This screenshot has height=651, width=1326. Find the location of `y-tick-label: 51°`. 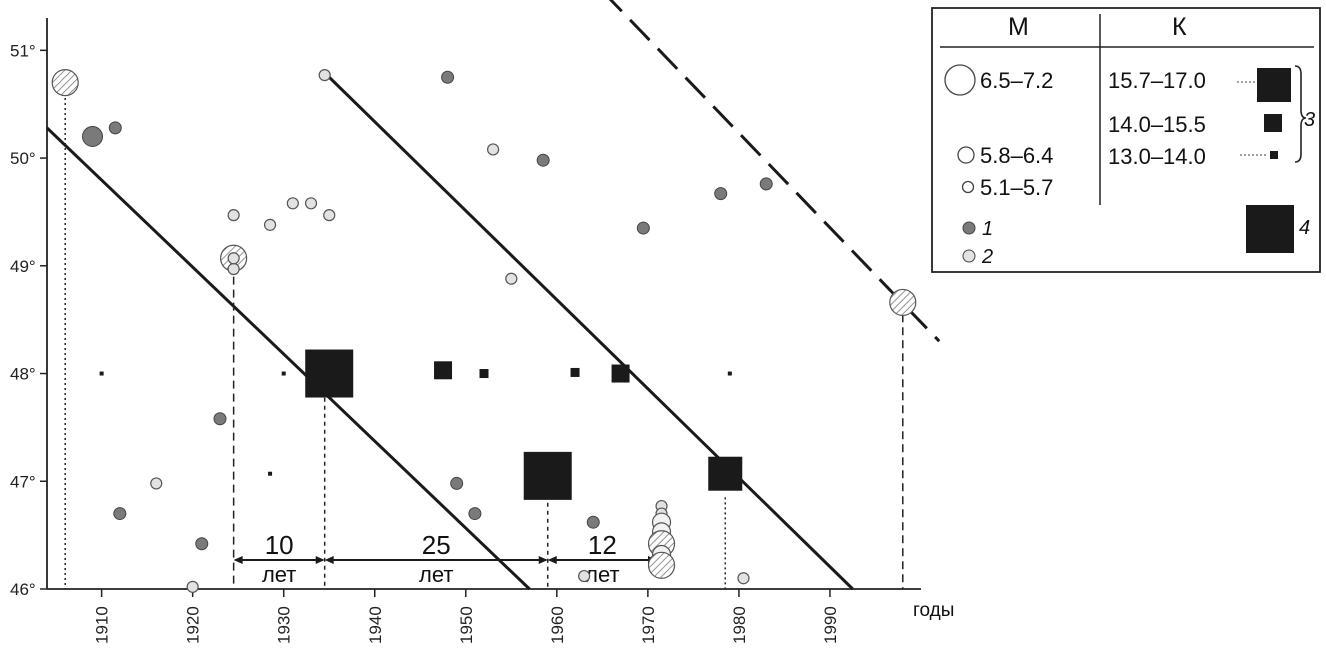

y-tick-label: 51° is located at coordinates (23, 50).